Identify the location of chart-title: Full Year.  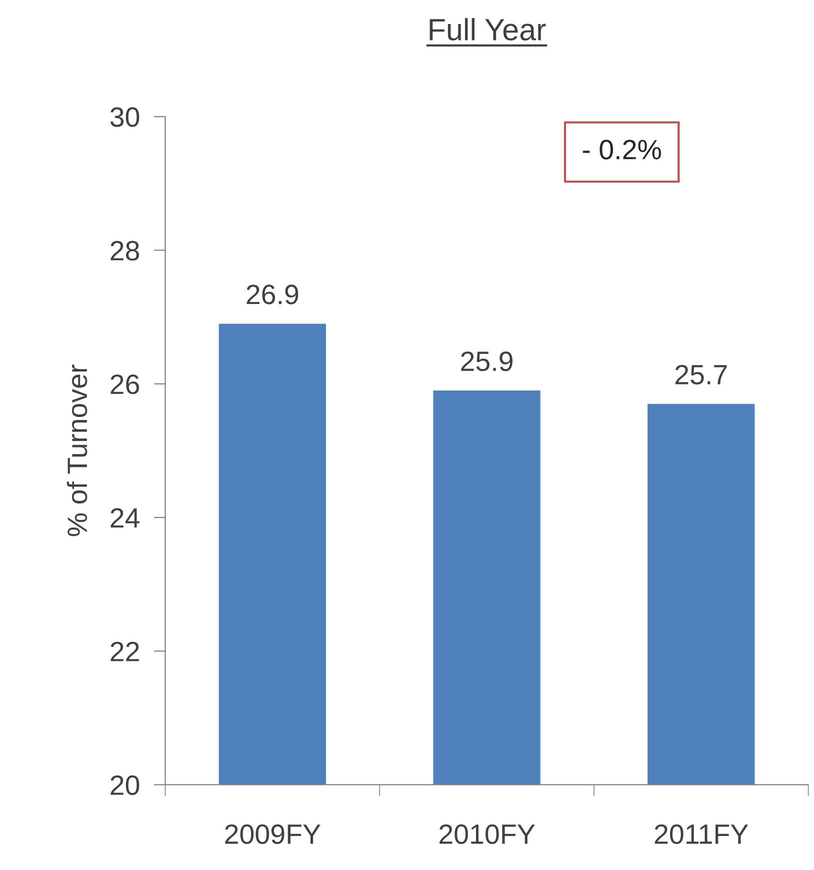
(488, 29).